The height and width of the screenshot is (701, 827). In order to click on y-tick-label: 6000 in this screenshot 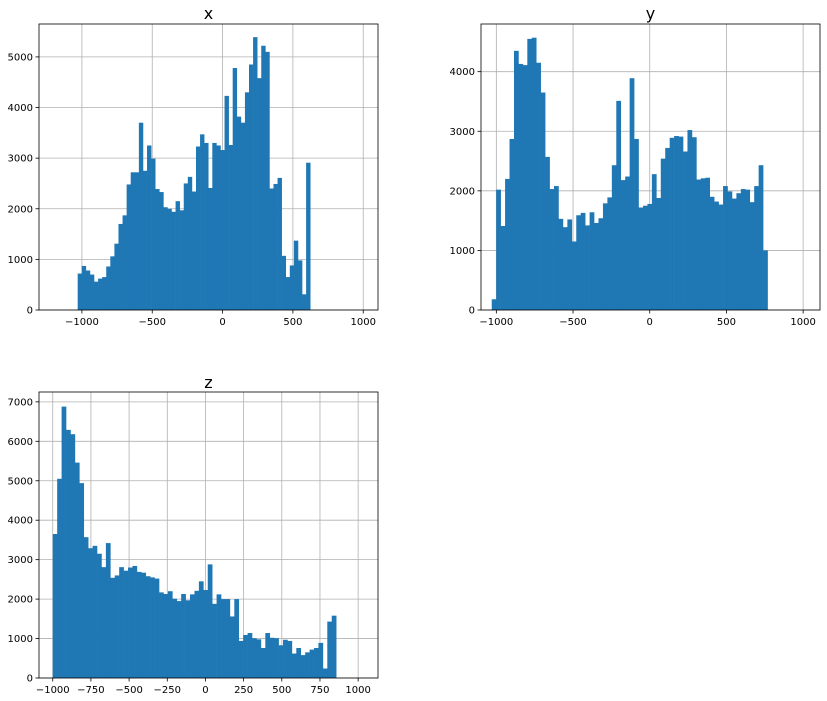, I will do `click(20, 442)`.